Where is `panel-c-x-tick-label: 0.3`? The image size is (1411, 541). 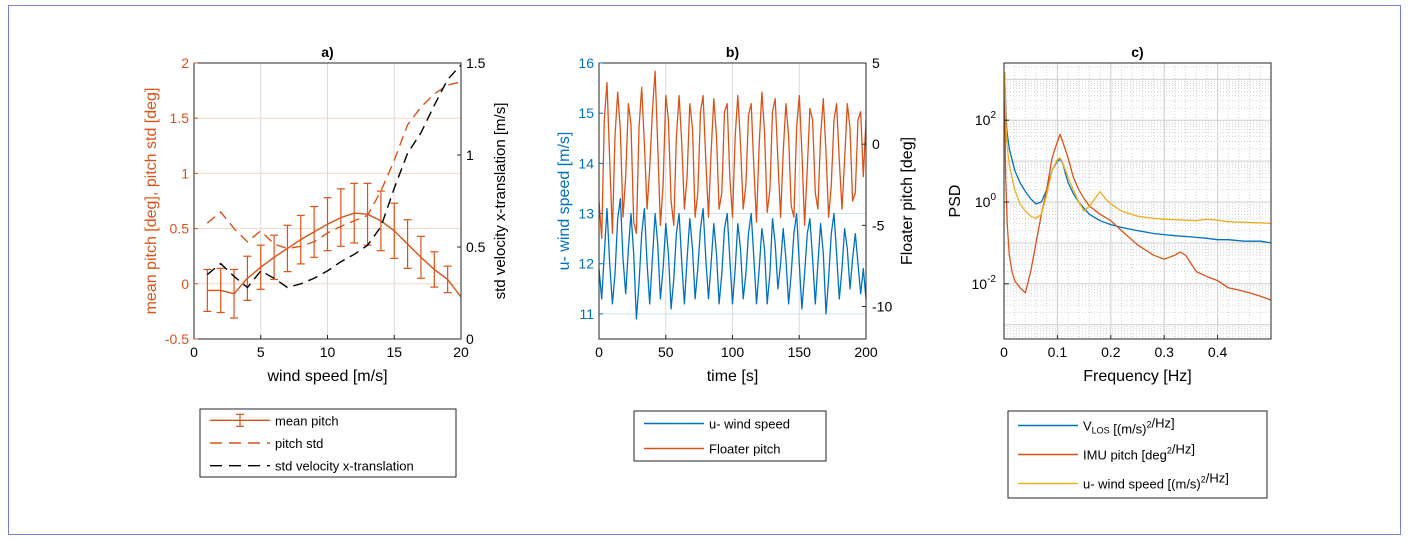 panel-c-x-tick-label: 0.3 is located at coordinates (1164, 352).